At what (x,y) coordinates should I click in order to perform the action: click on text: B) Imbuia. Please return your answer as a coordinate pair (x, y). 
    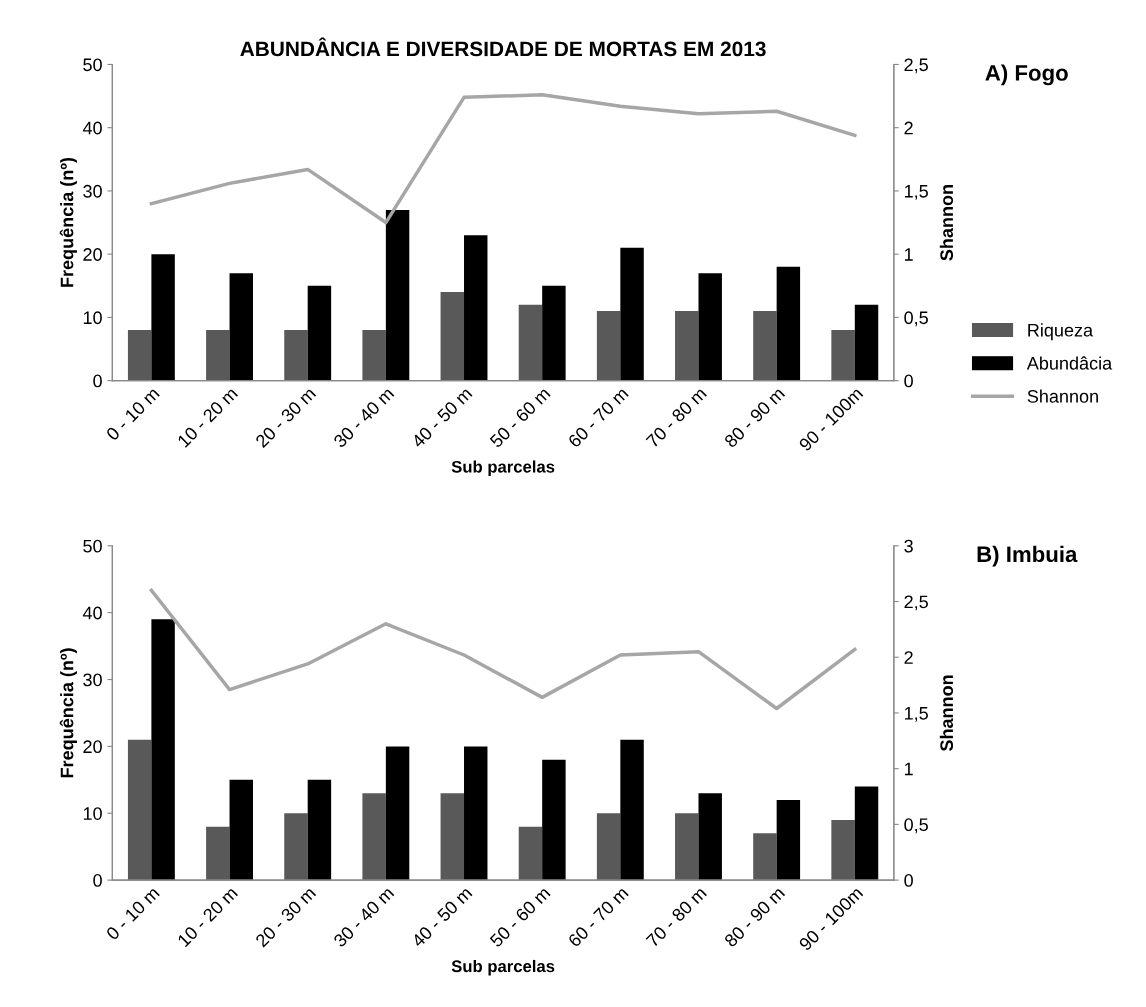
    Looking at the image, I should click on (1027, 556).